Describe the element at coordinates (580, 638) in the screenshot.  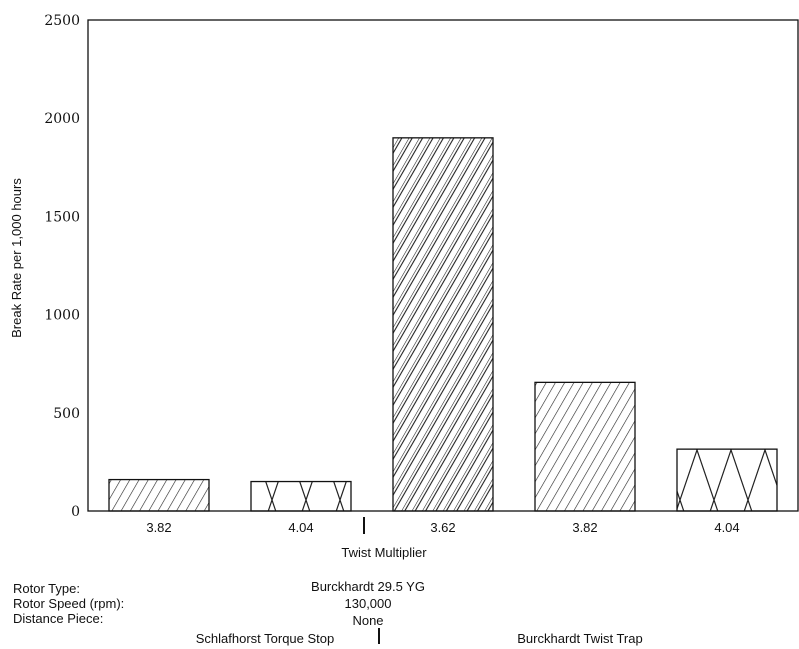
I see `group-label-burckhardt: Burckhardt Twist Trap` at that location.